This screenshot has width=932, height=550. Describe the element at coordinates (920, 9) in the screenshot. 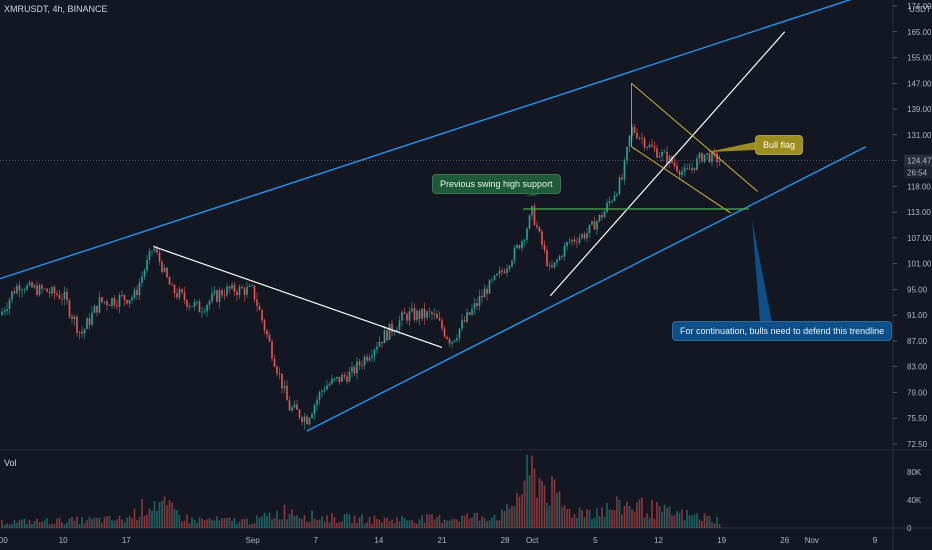

I see `price-unit-label: USDT` at that location.